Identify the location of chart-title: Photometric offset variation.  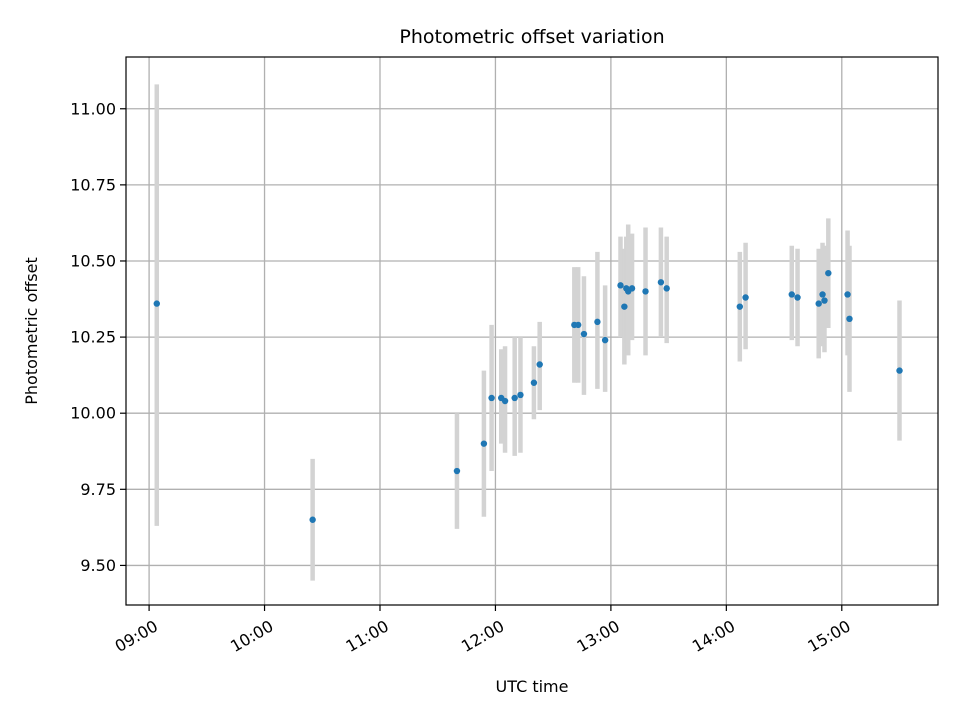
(531, 37).